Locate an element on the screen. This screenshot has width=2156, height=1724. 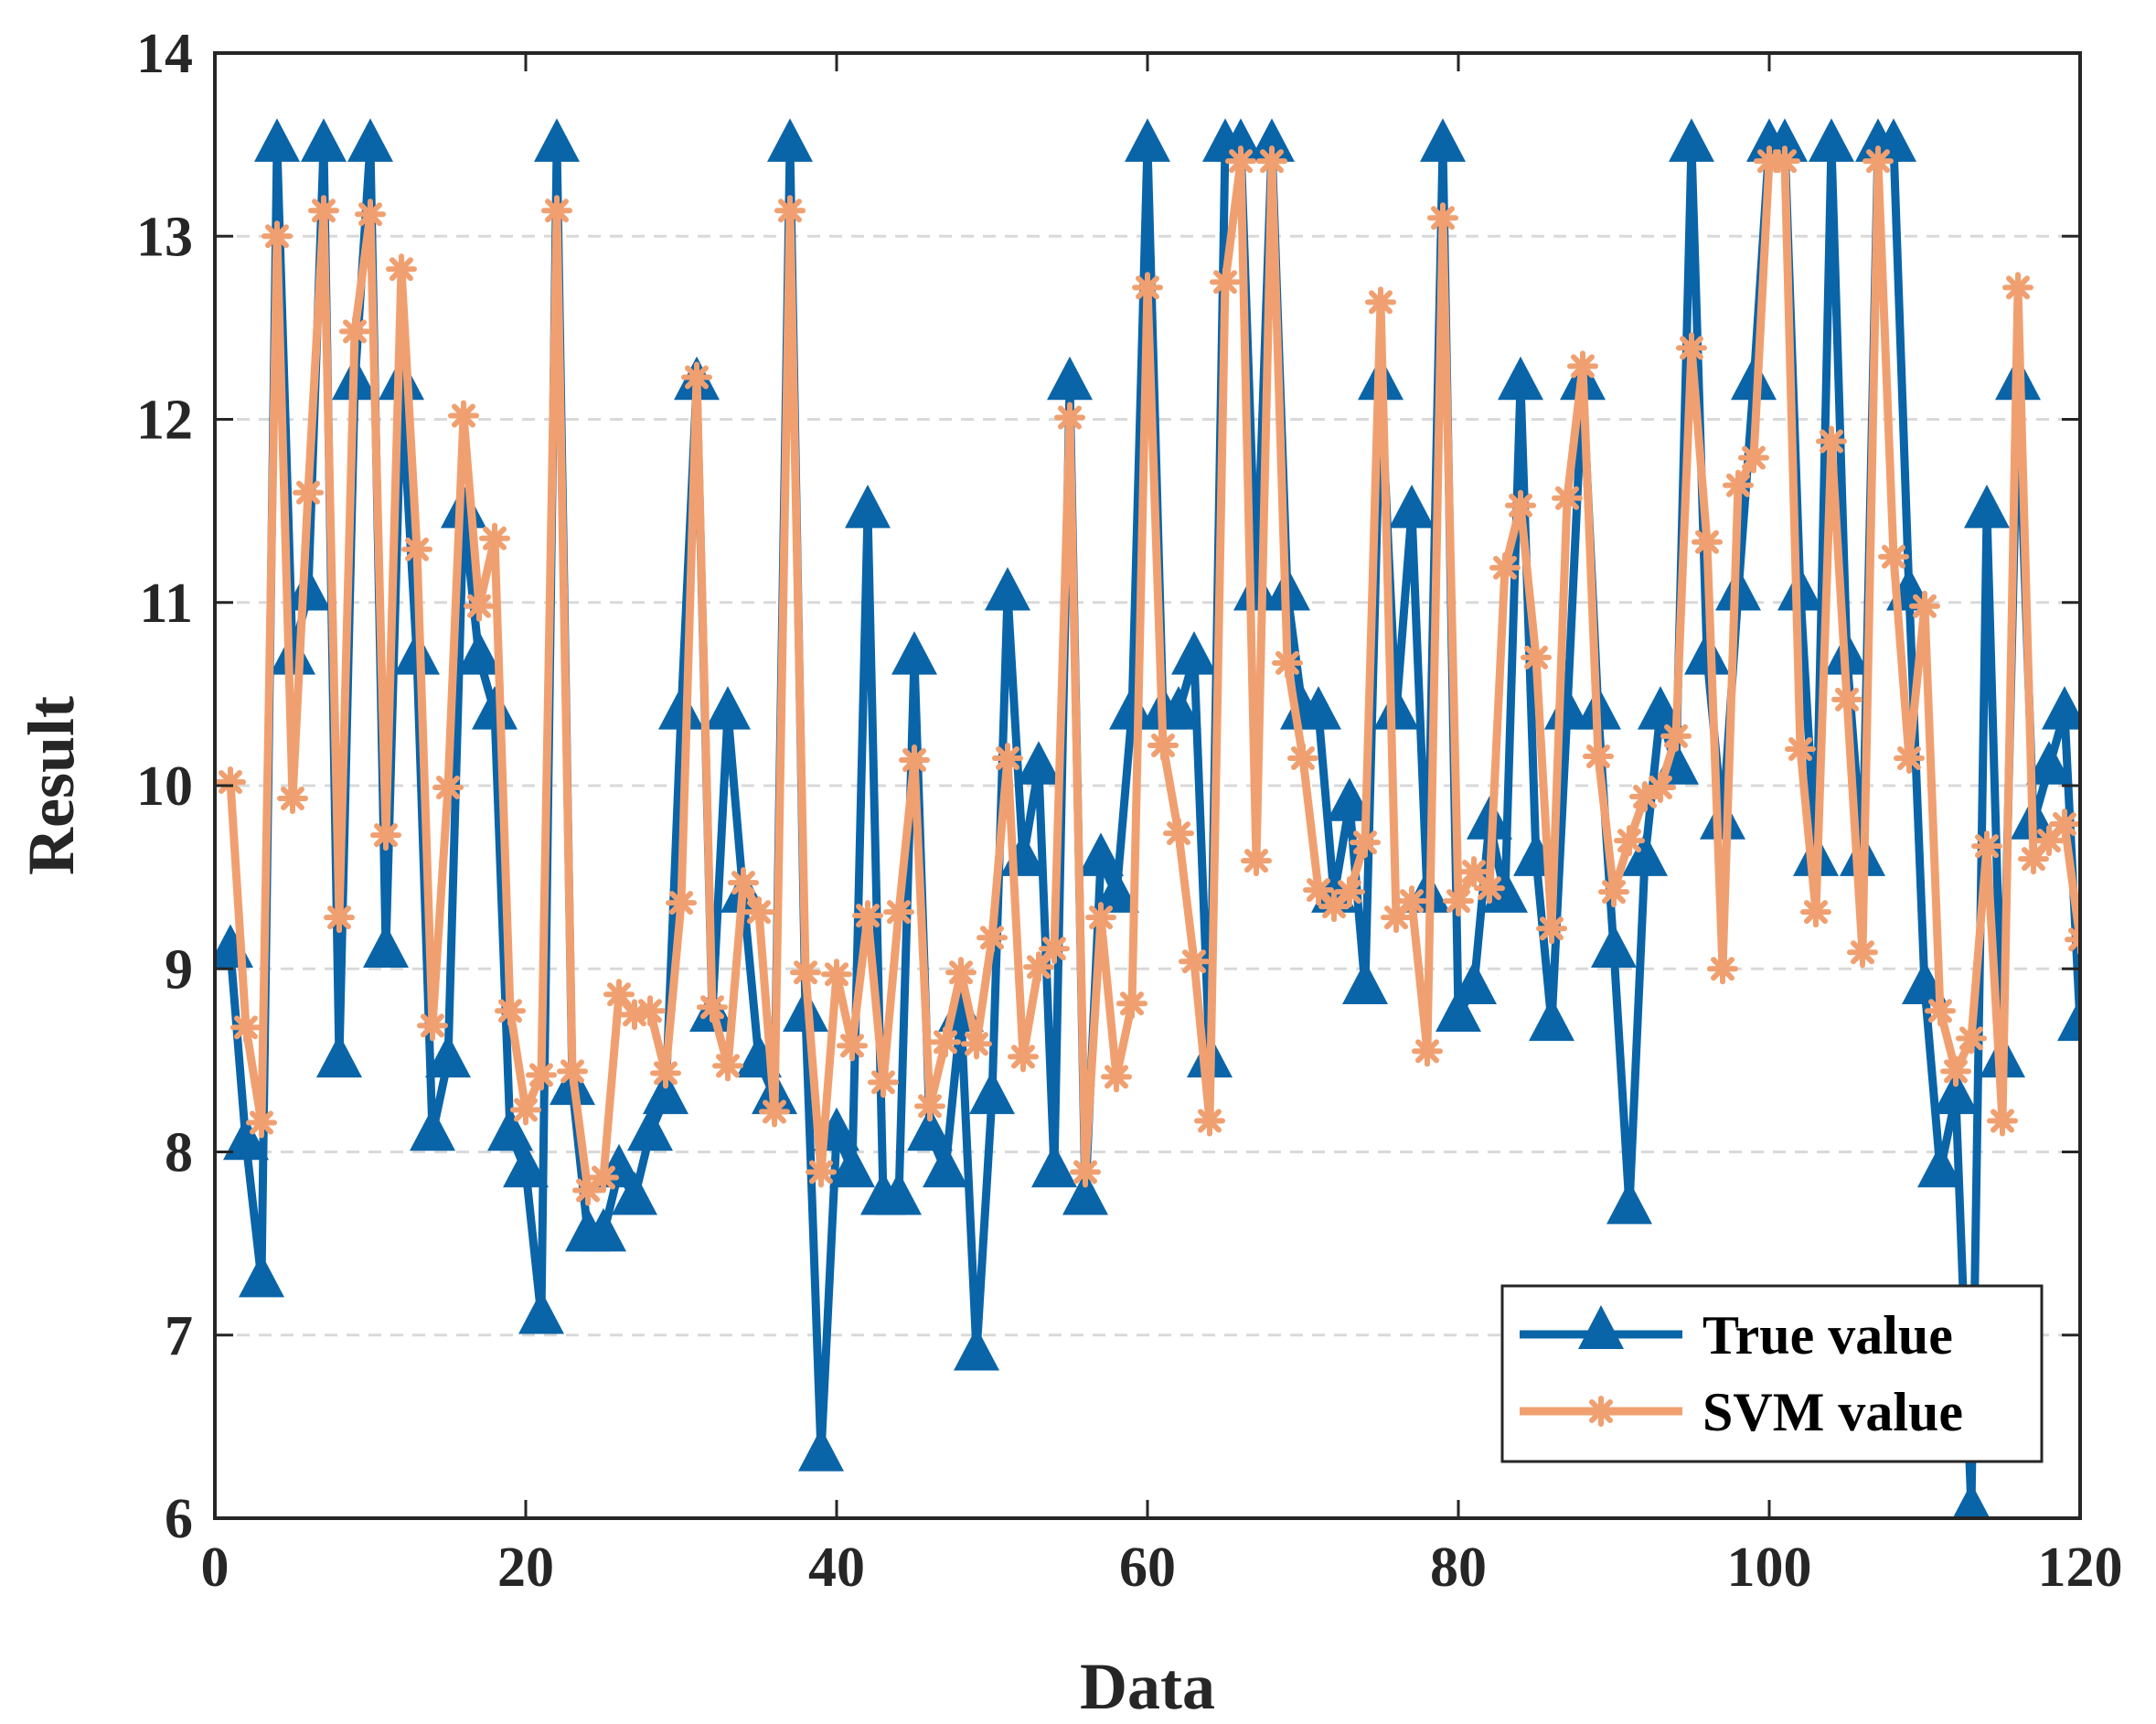
y-tick-label: 7 is located at coordinates (179, 1336).